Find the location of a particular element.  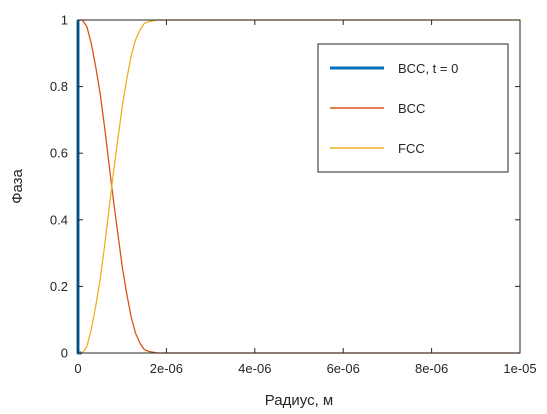

legend-label-2: FCC is located at coordinates (411, 148).